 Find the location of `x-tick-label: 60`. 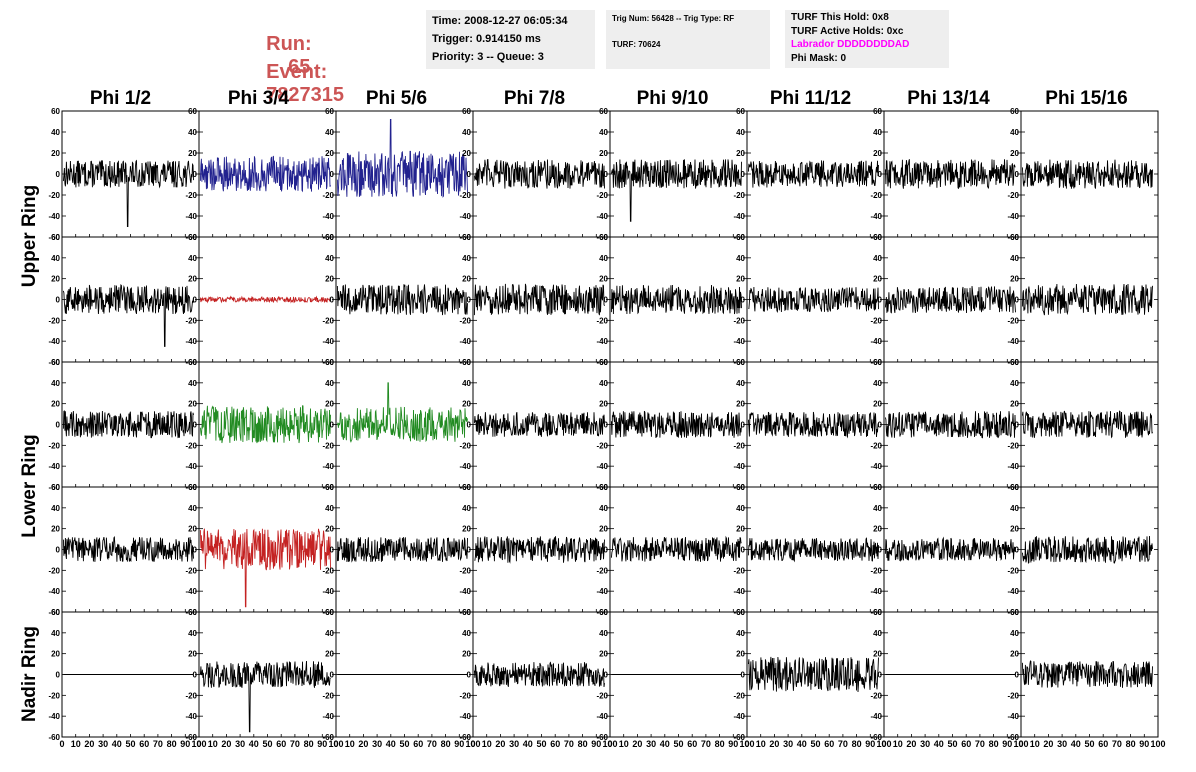

x-tick-label: 60 is located at coordinates (418, 744).